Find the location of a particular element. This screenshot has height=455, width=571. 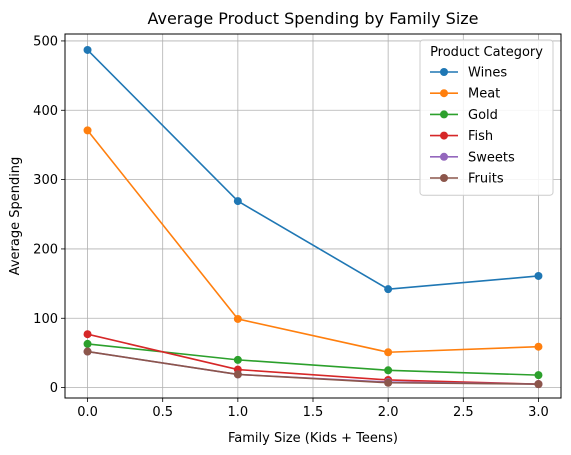

legend-label-sweets: Sweets is located at coordinates (491, 157).